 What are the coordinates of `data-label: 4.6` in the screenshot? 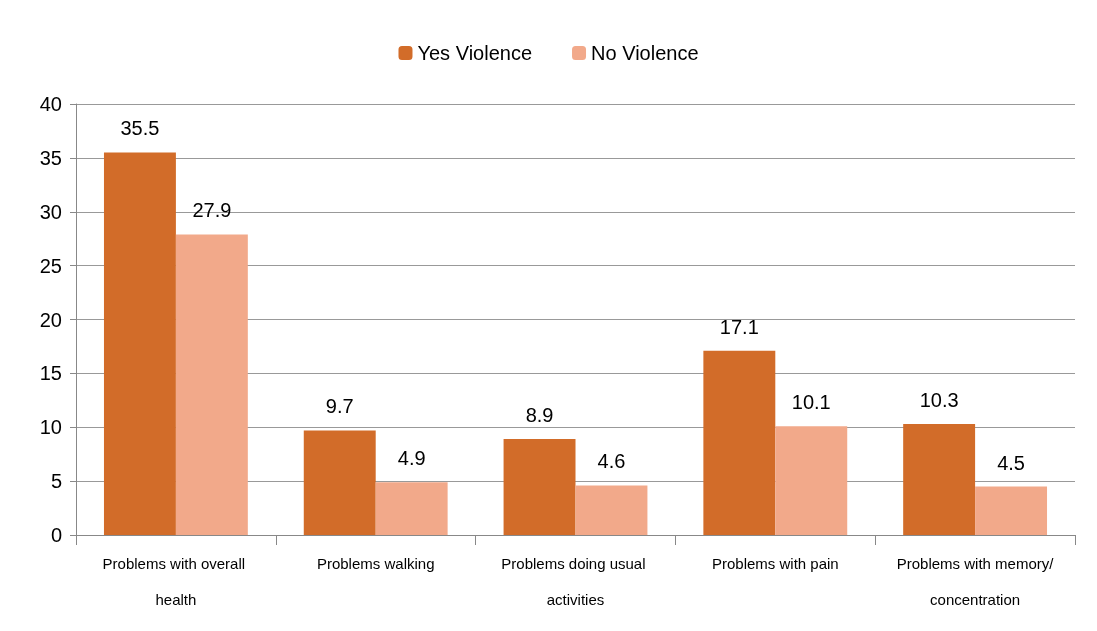 It's located at (611, 461).